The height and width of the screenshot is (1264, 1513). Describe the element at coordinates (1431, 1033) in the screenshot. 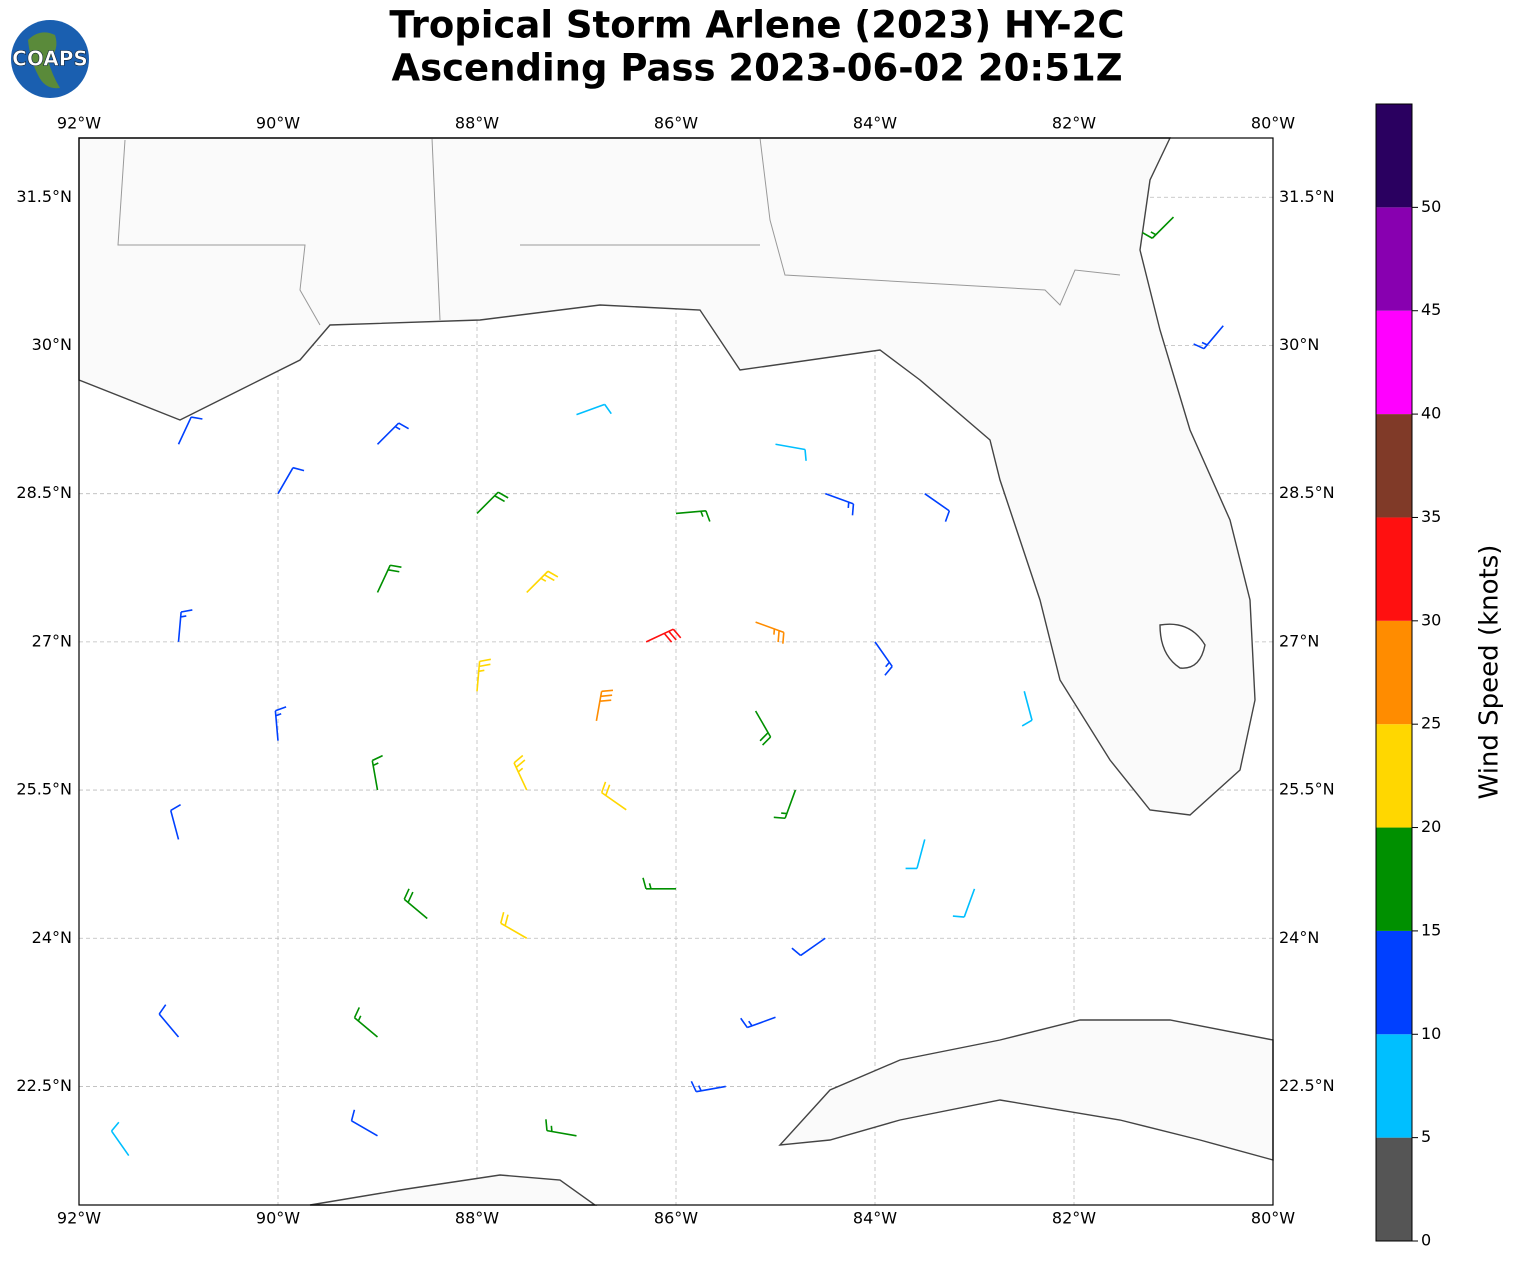

I see `colorbar-tick-label: 10` at that location.